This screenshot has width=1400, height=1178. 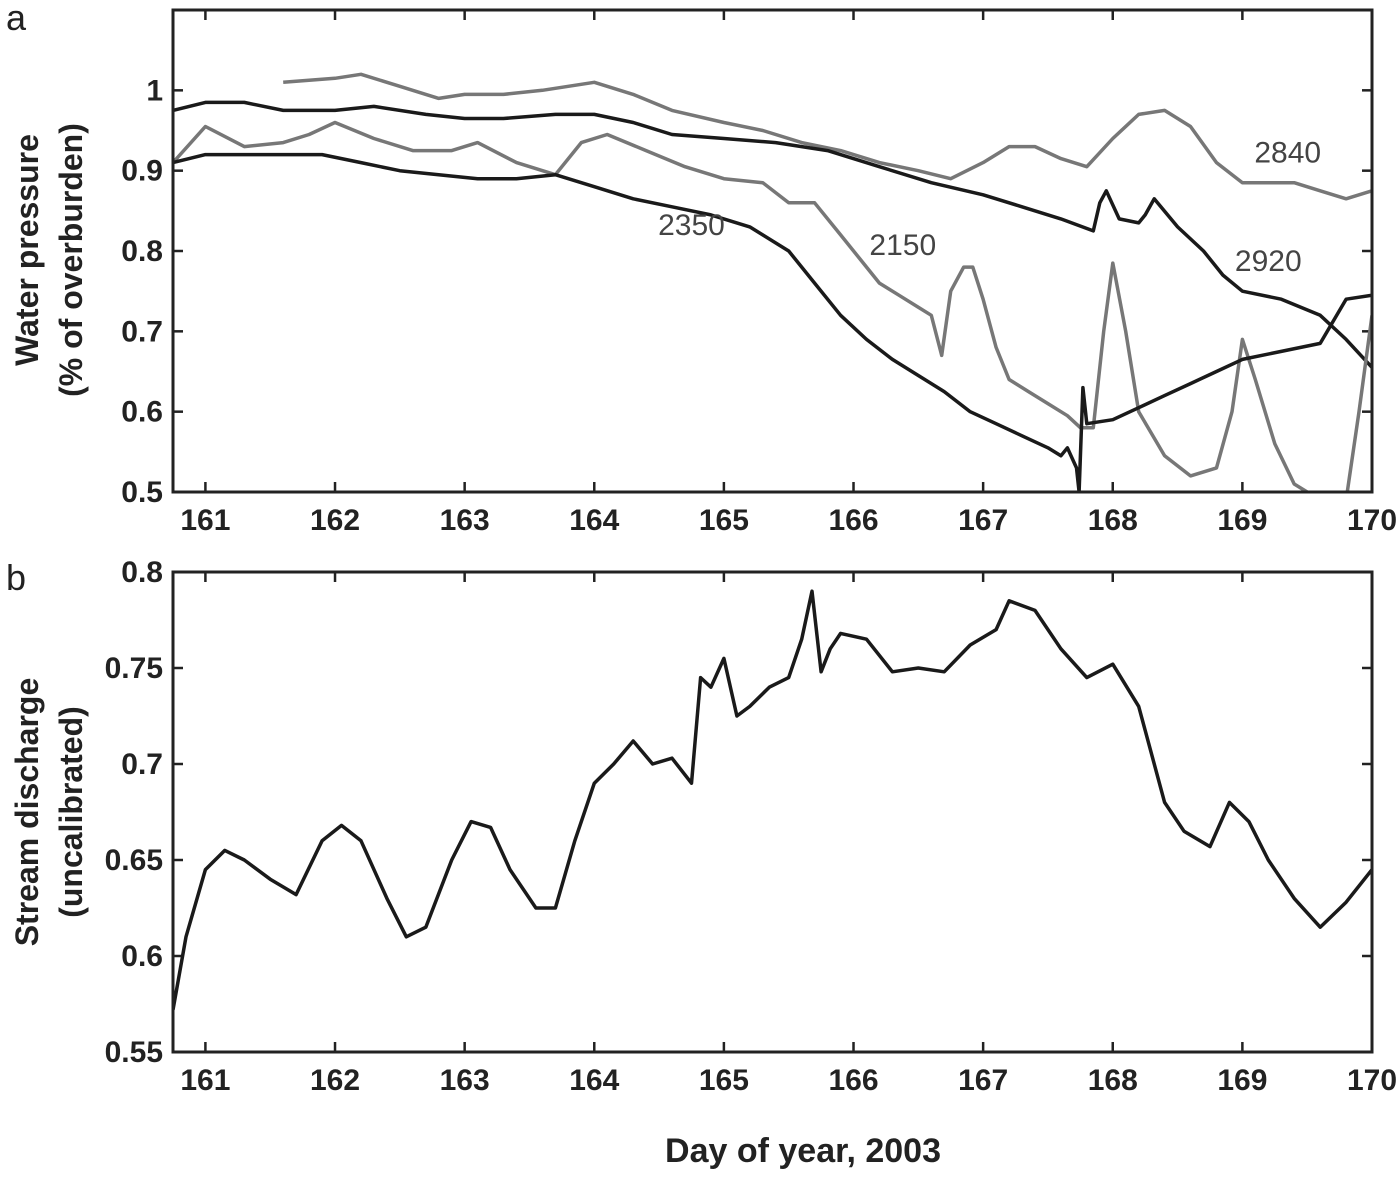 What do you see at coordinates (594, 1080) in the screenshot?
I see `panel-b-x-tick-label: 164` at bounding box center [594, 1080].